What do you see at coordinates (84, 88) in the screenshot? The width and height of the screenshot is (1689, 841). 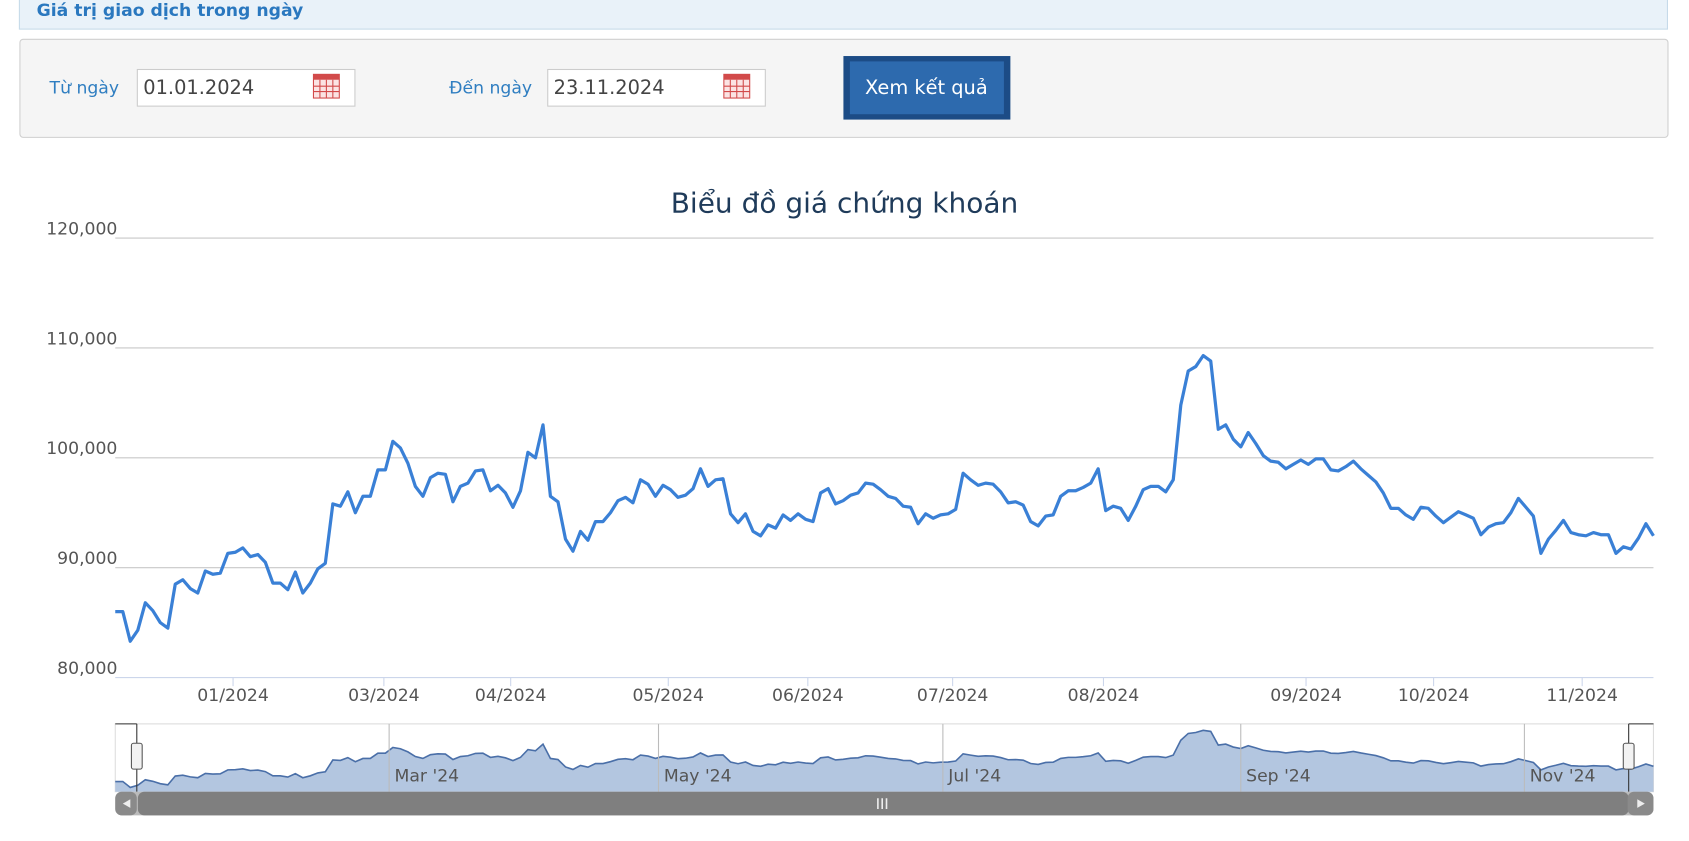 I see `from-label: Từ ngày` at bounding box center [84, 88].